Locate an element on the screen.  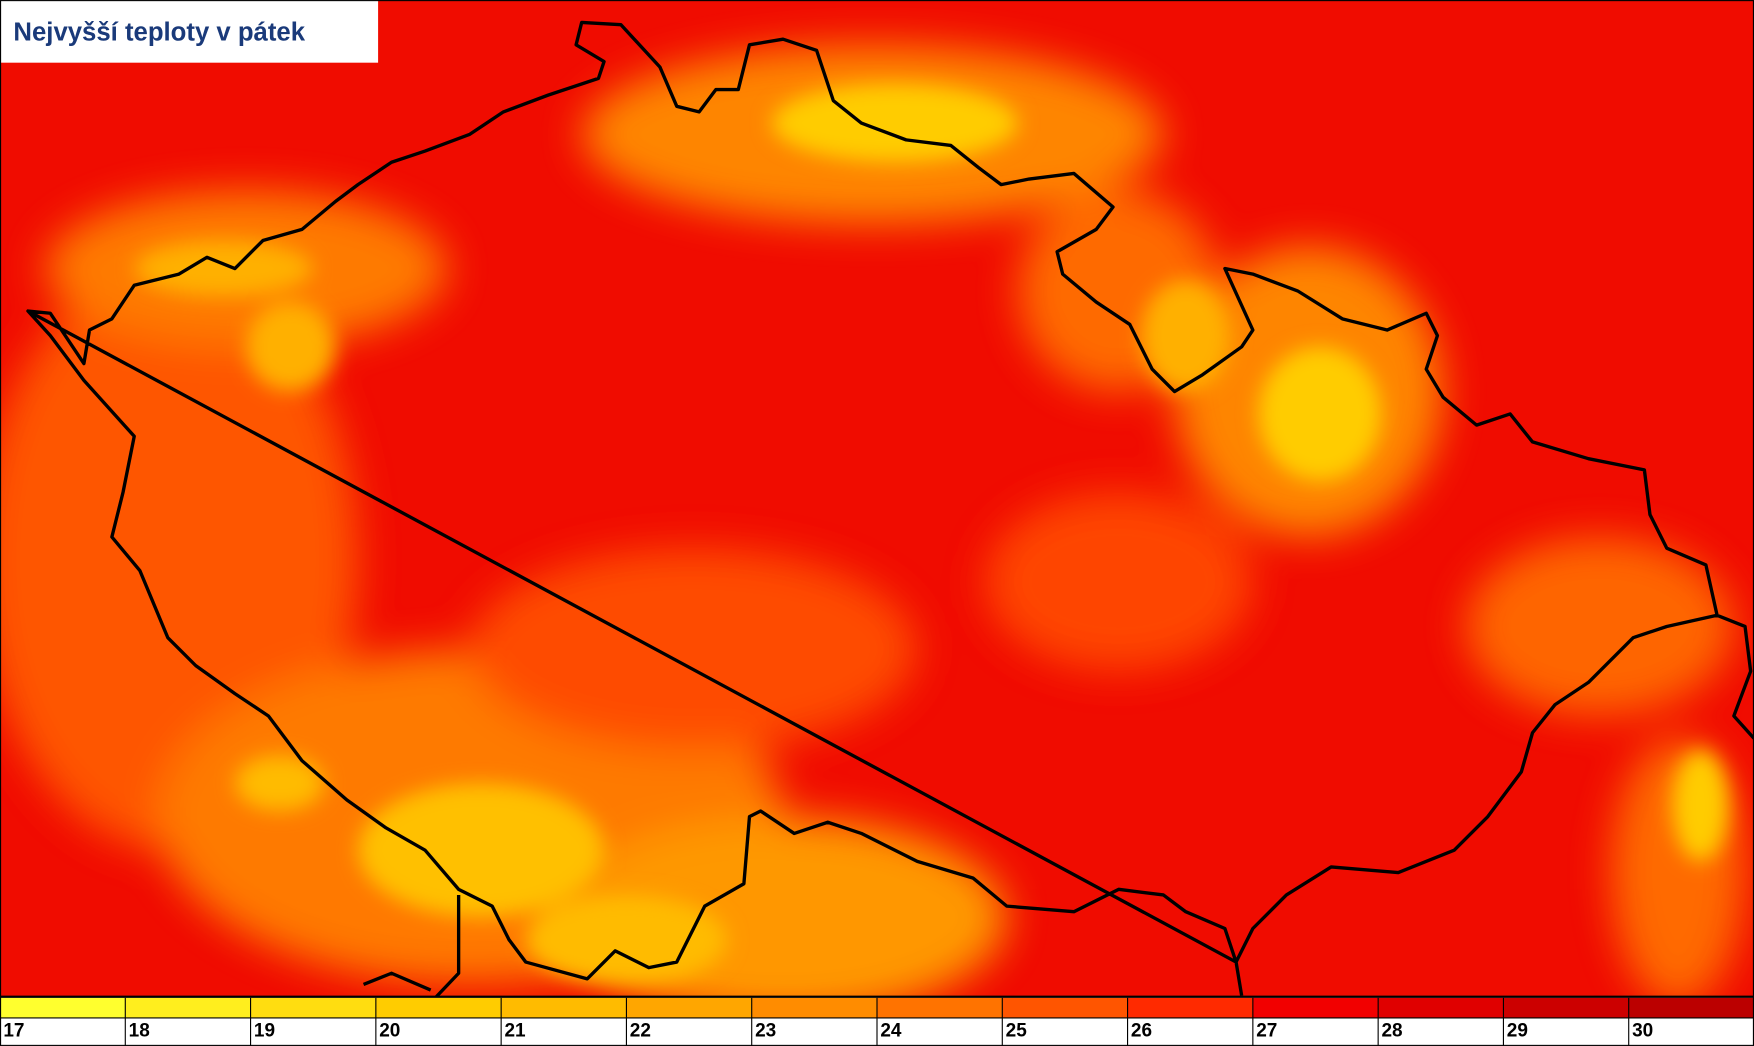
legend-tick-label: 22 is located at coordinates (640, 1030).